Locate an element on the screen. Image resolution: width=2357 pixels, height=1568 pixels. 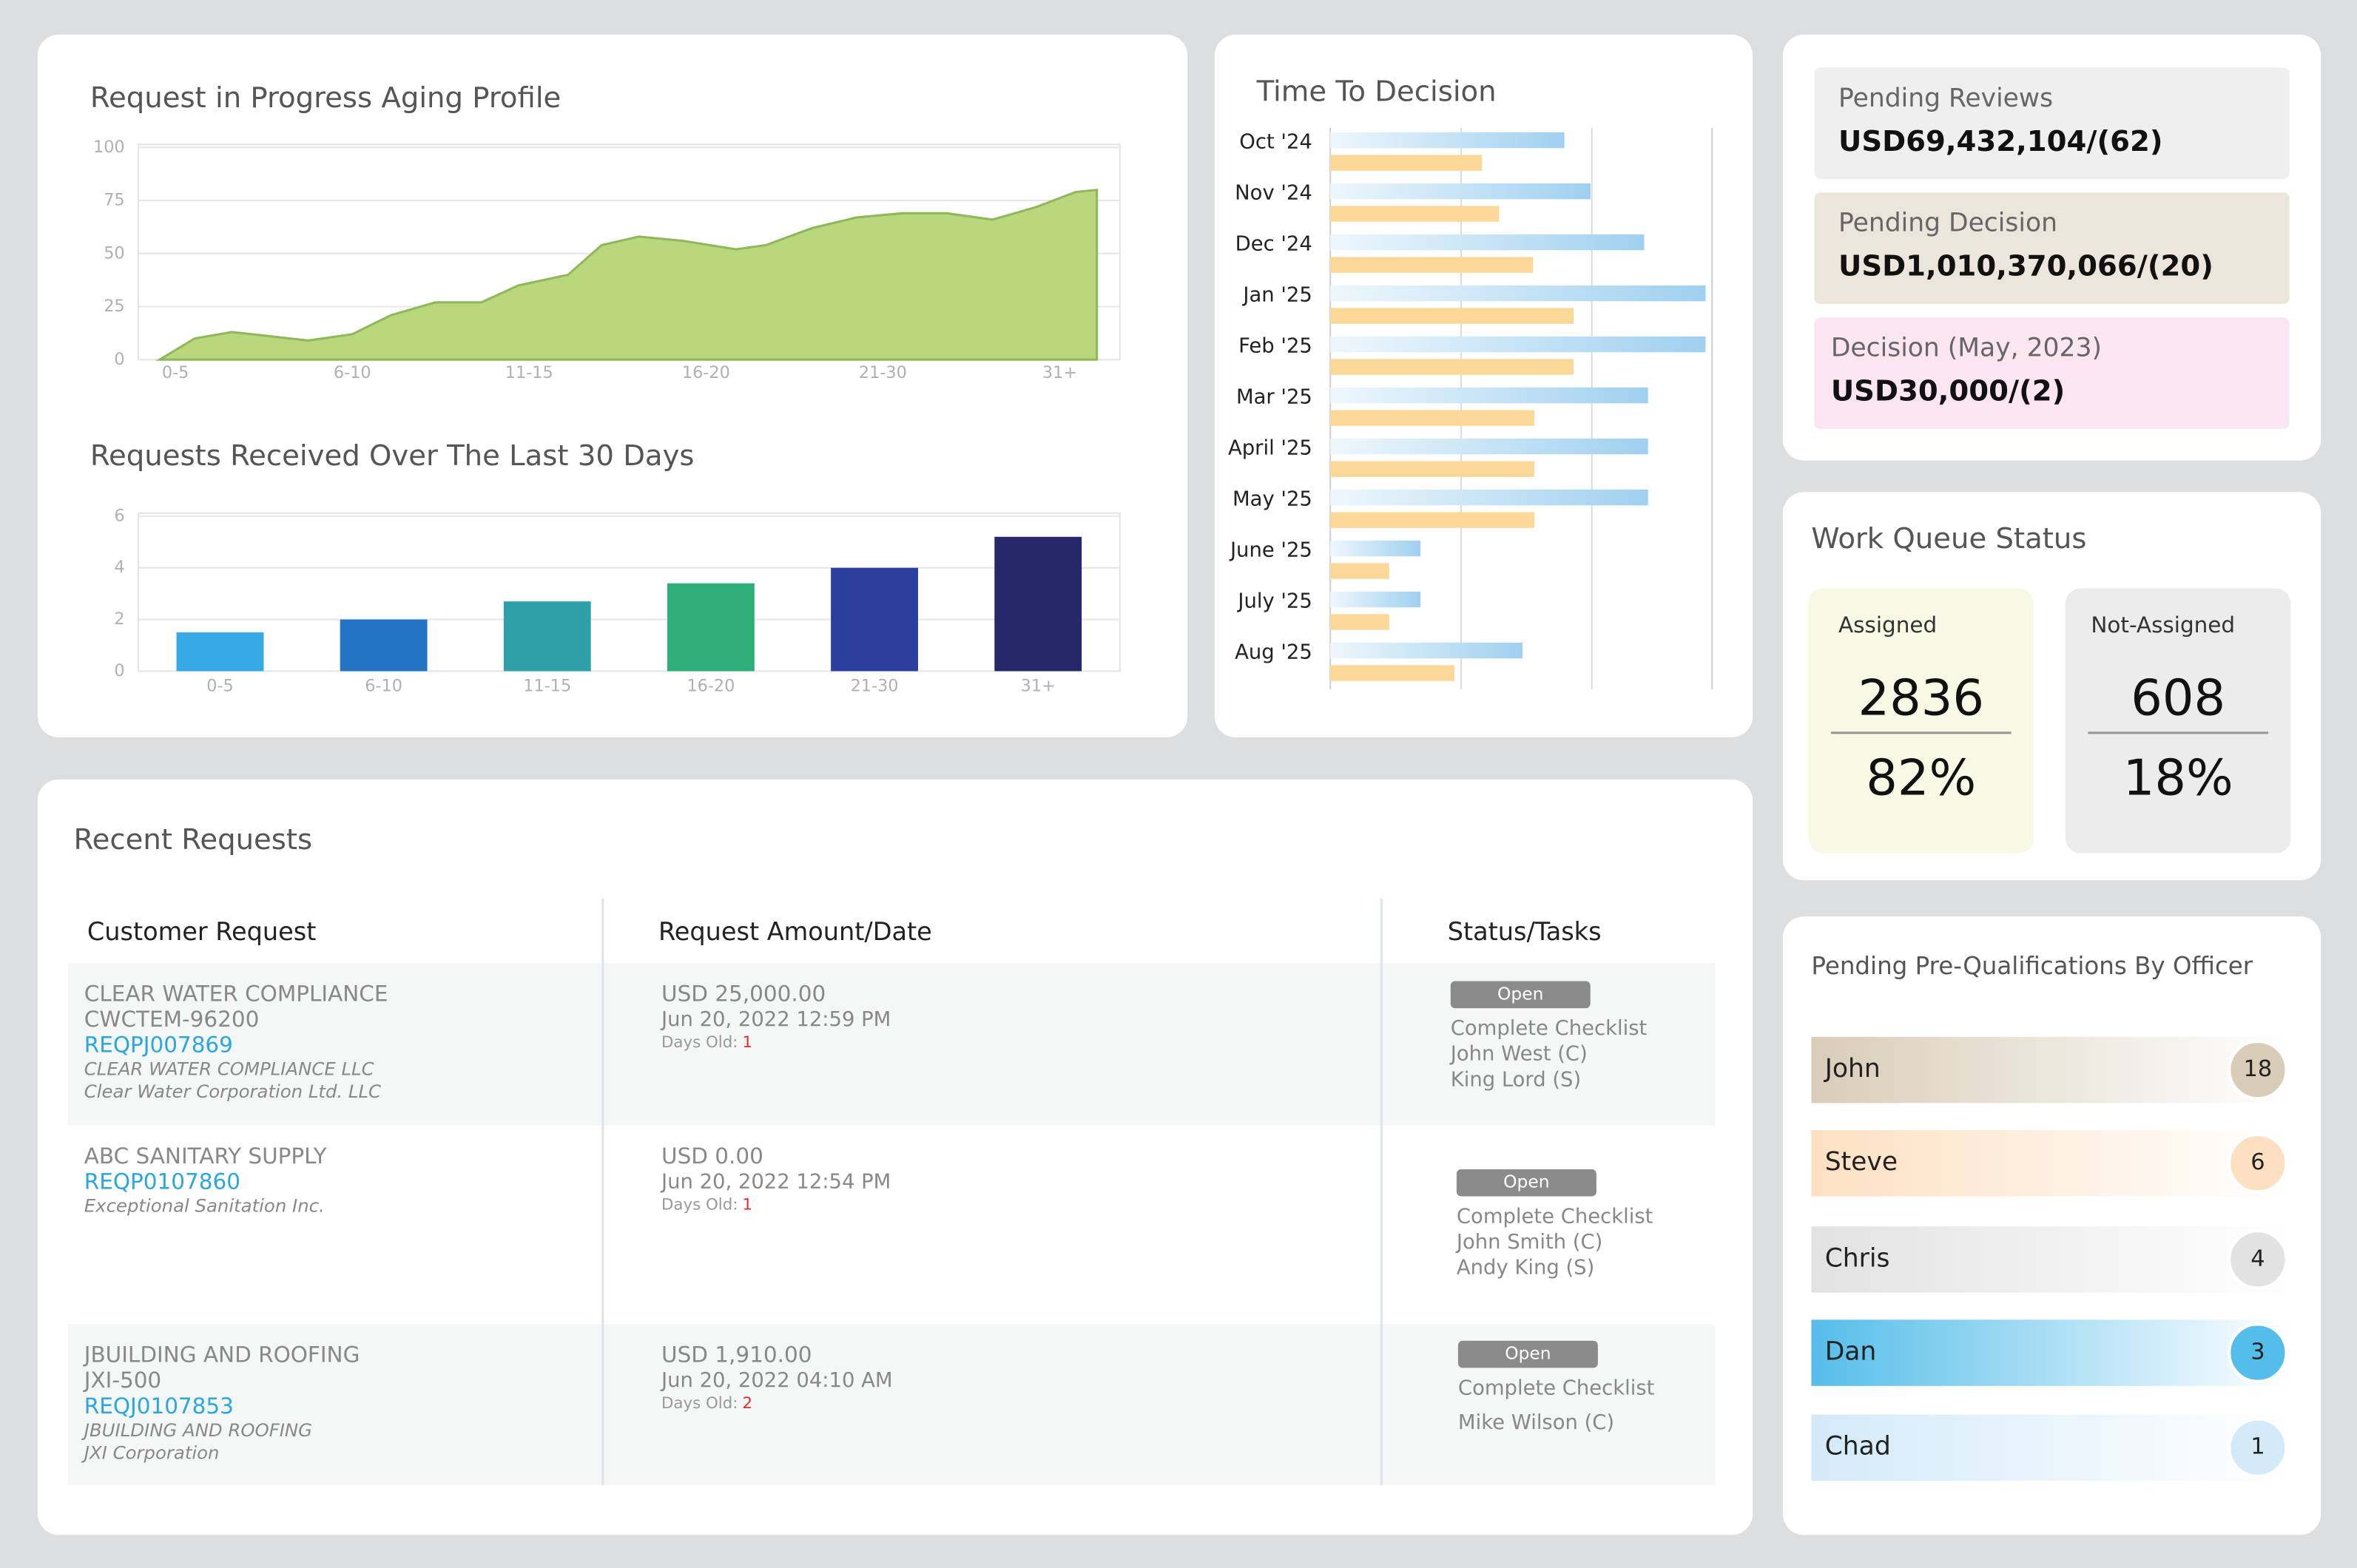
row-background is located at coordinates (891, 1044).